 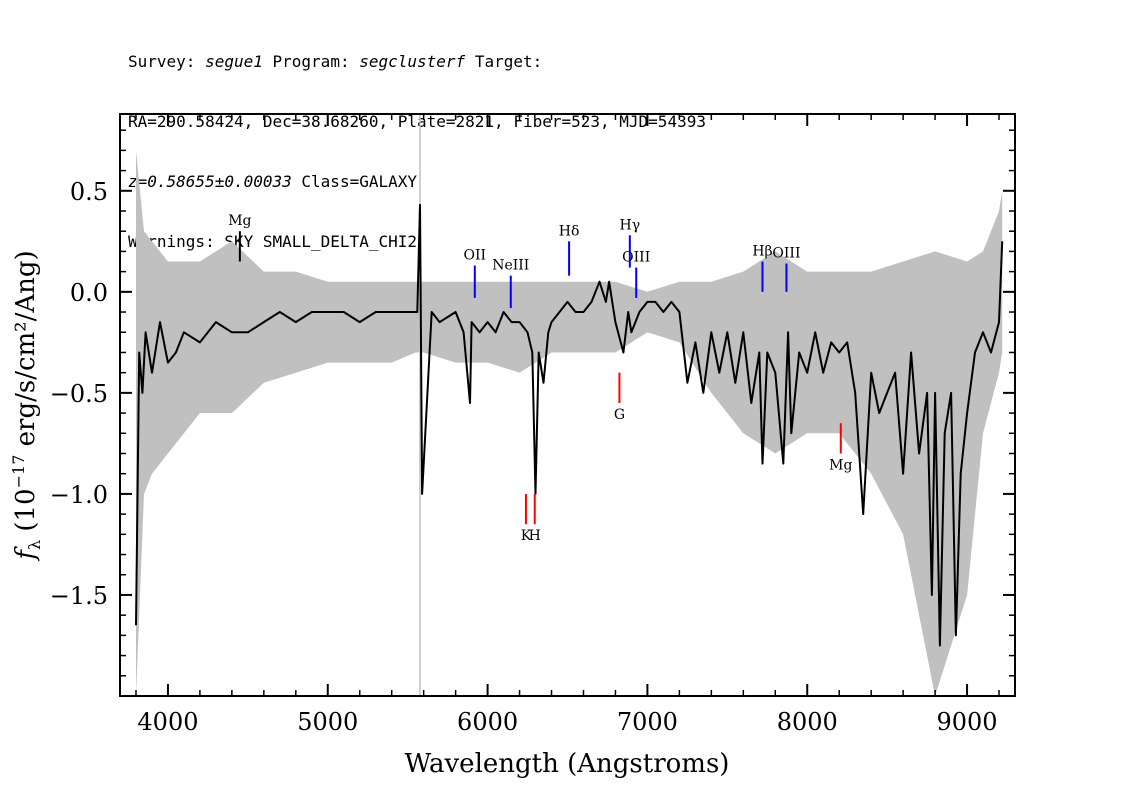 What do you see at coordinates (18, 472) in the screenshot?
I see `y-label-exp: −17` at bounding box center [18, 472].